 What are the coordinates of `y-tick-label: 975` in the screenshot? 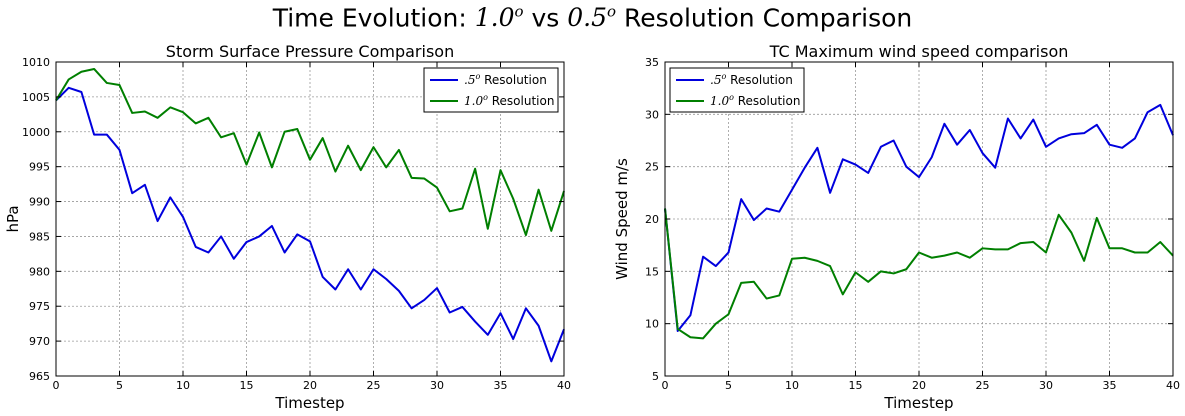 It's located at (39, 306).